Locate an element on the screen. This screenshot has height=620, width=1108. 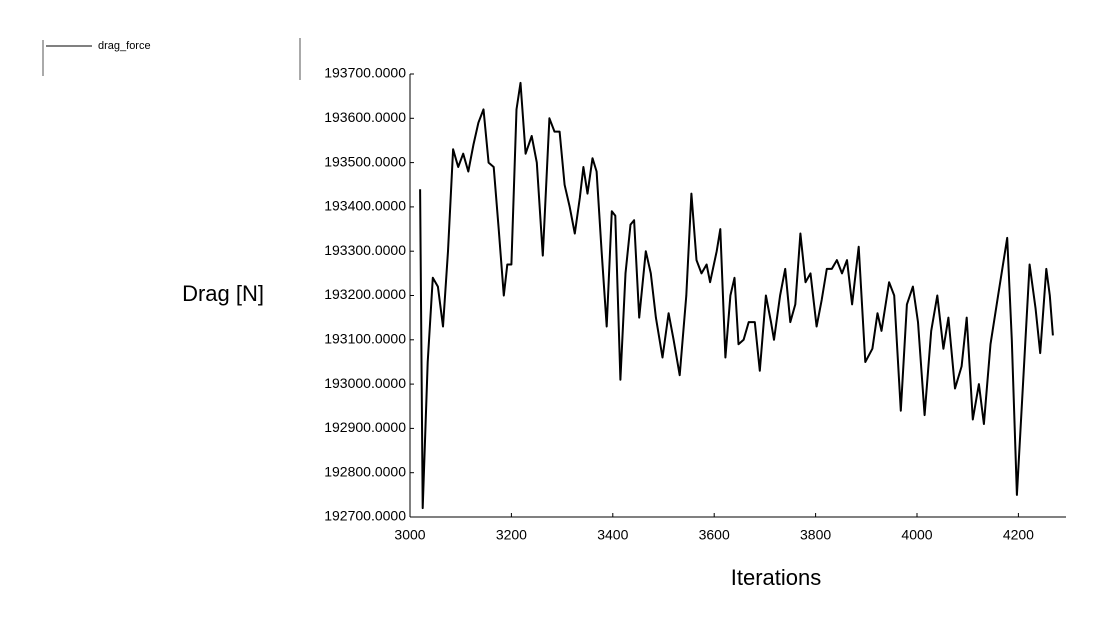
y-tick-label: 193500.0000 is located at coordinates (365, 161).